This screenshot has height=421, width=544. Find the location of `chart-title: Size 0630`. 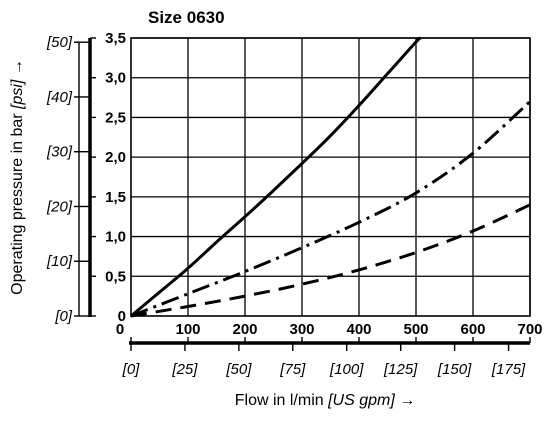

chart-title: Size 0630 is located at coordinates (186, 17).